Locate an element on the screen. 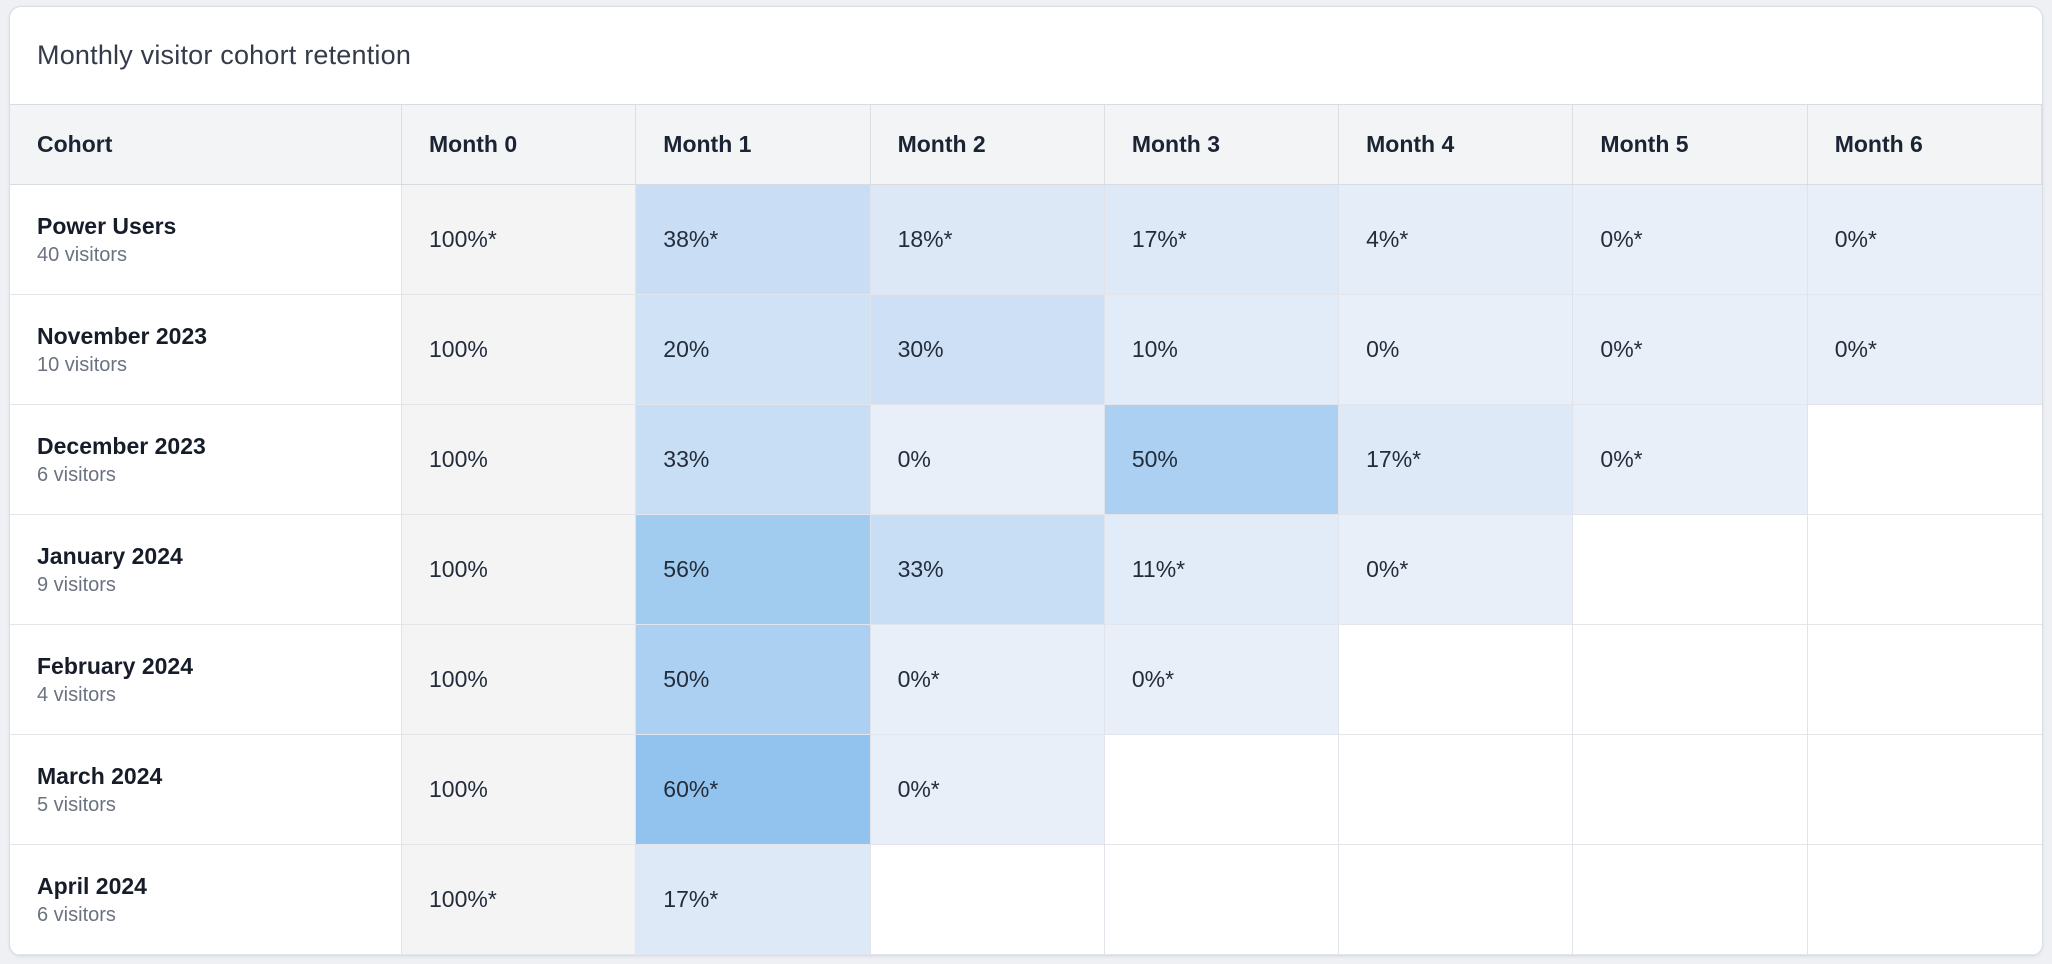 This screenshot has width=2052, height=964. retention-cell: 60%* is located at coordinates (753, 789).